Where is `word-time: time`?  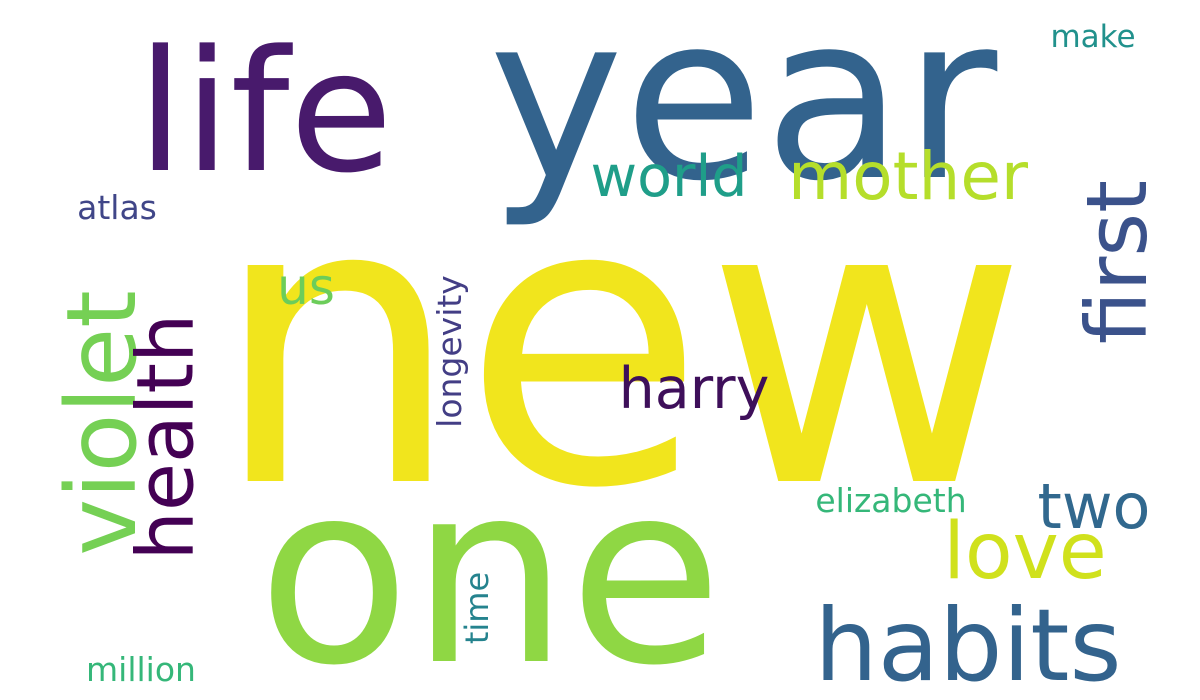 word-time: time is located at coordinates (476, 608).